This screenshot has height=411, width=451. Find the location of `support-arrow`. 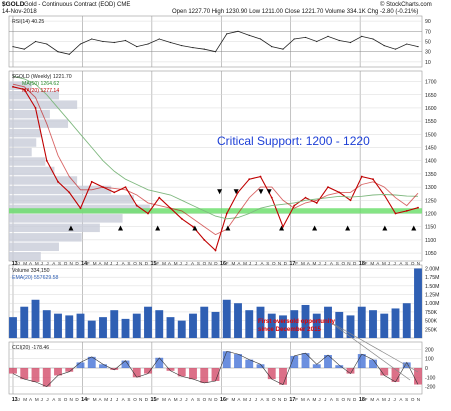

support-arrow is located at coordinates (348, 228).